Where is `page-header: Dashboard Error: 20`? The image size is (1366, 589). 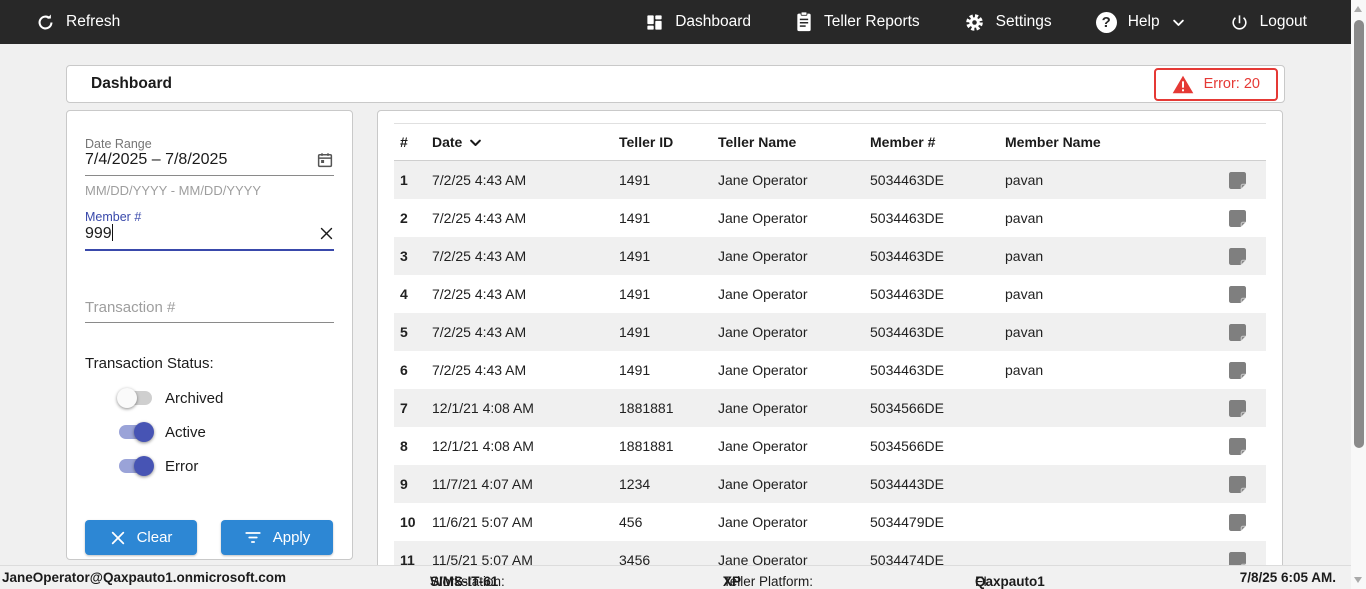 page-header: Dashboard Error: 20 is located at coordinates (675, 84).